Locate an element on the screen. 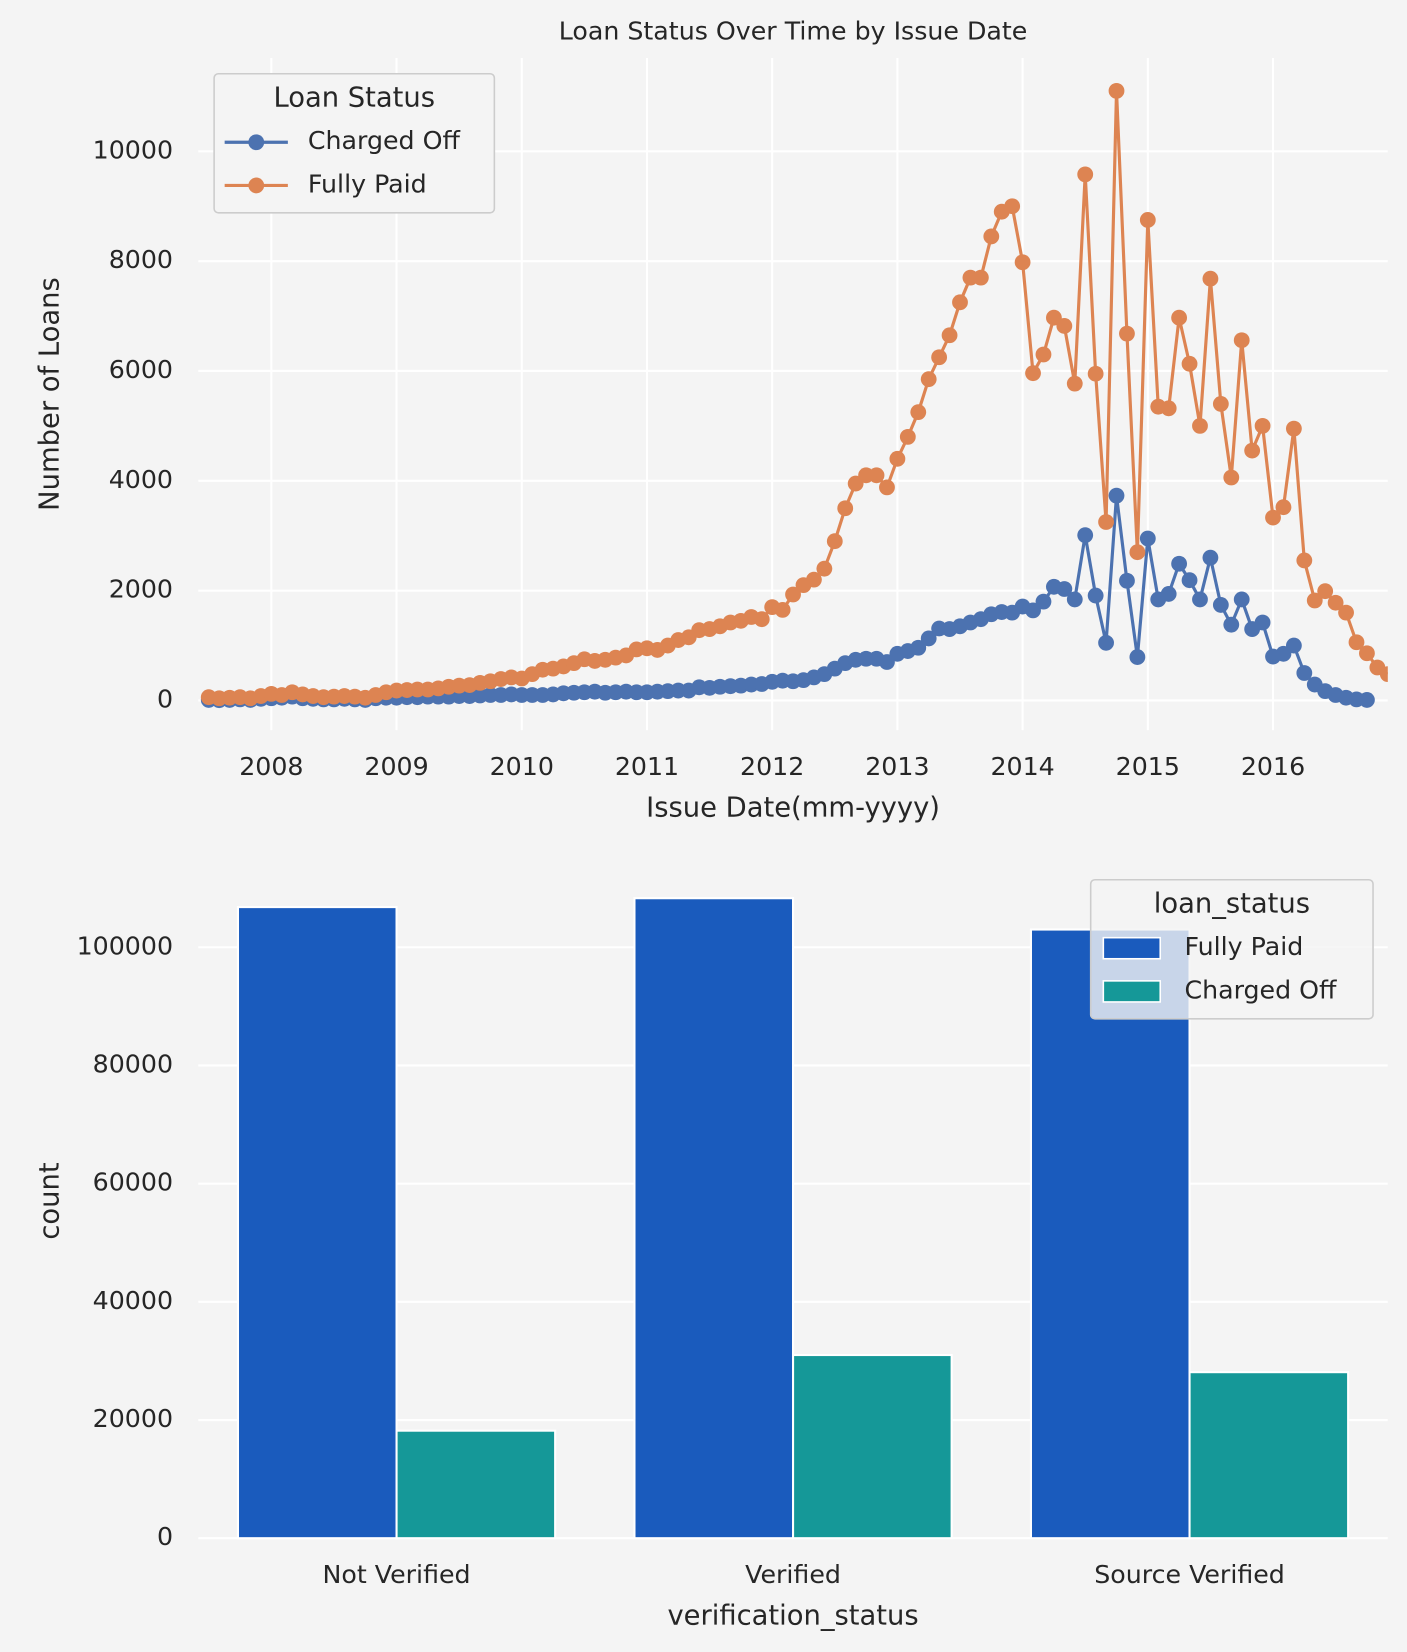 The height and width of the screenshot is (1652, 1407). y-tick-label: 2000 is located at coordinates (141, 589).